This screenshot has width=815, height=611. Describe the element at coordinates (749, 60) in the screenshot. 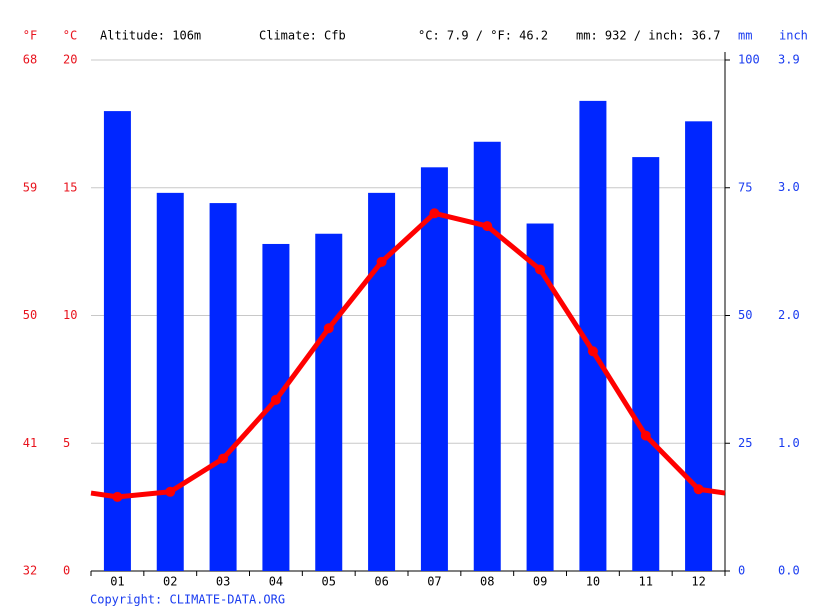

I see `y2-tick-label: 100` at that location.